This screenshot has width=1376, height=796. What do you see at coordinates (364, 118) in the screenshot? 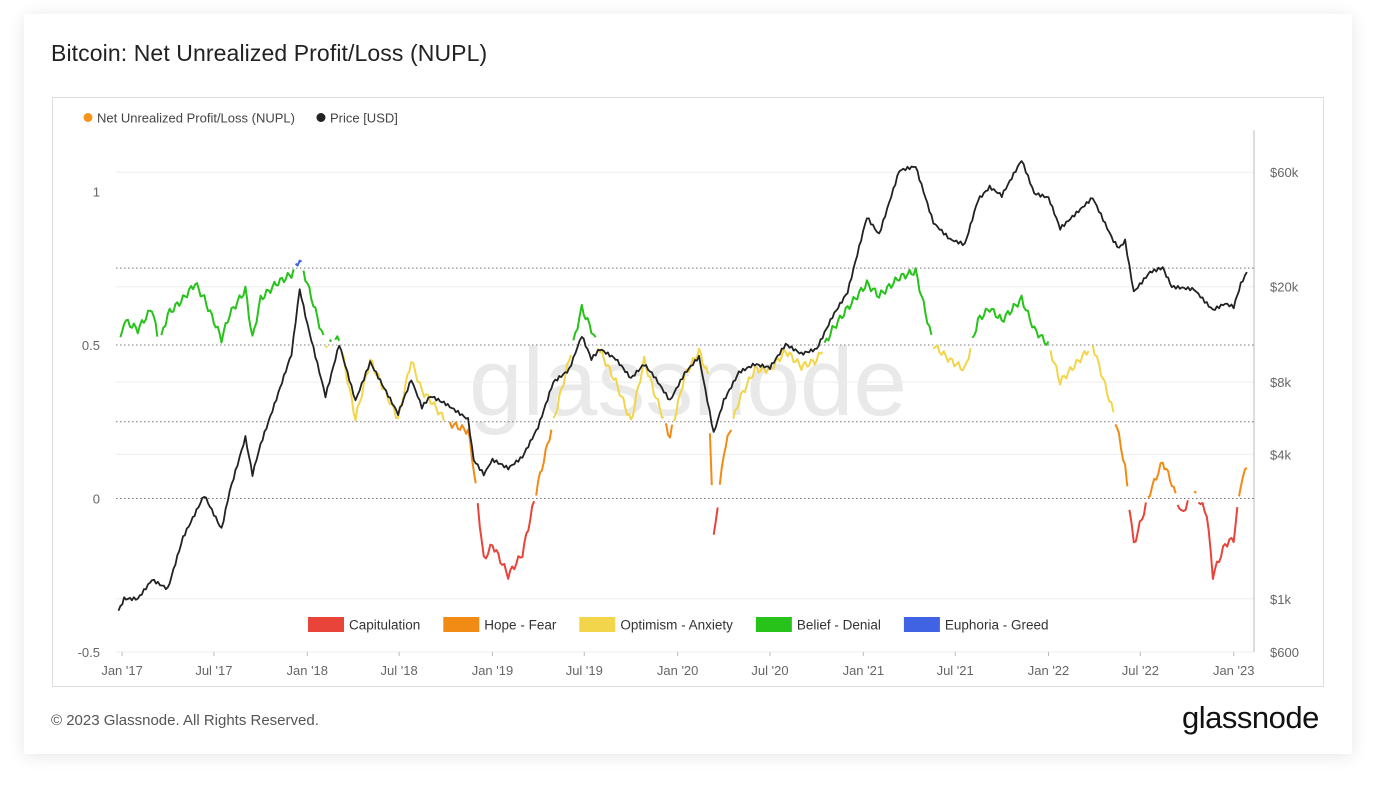
I see `legend-top-label: Price [USD]` at bounding box center [364, 118].